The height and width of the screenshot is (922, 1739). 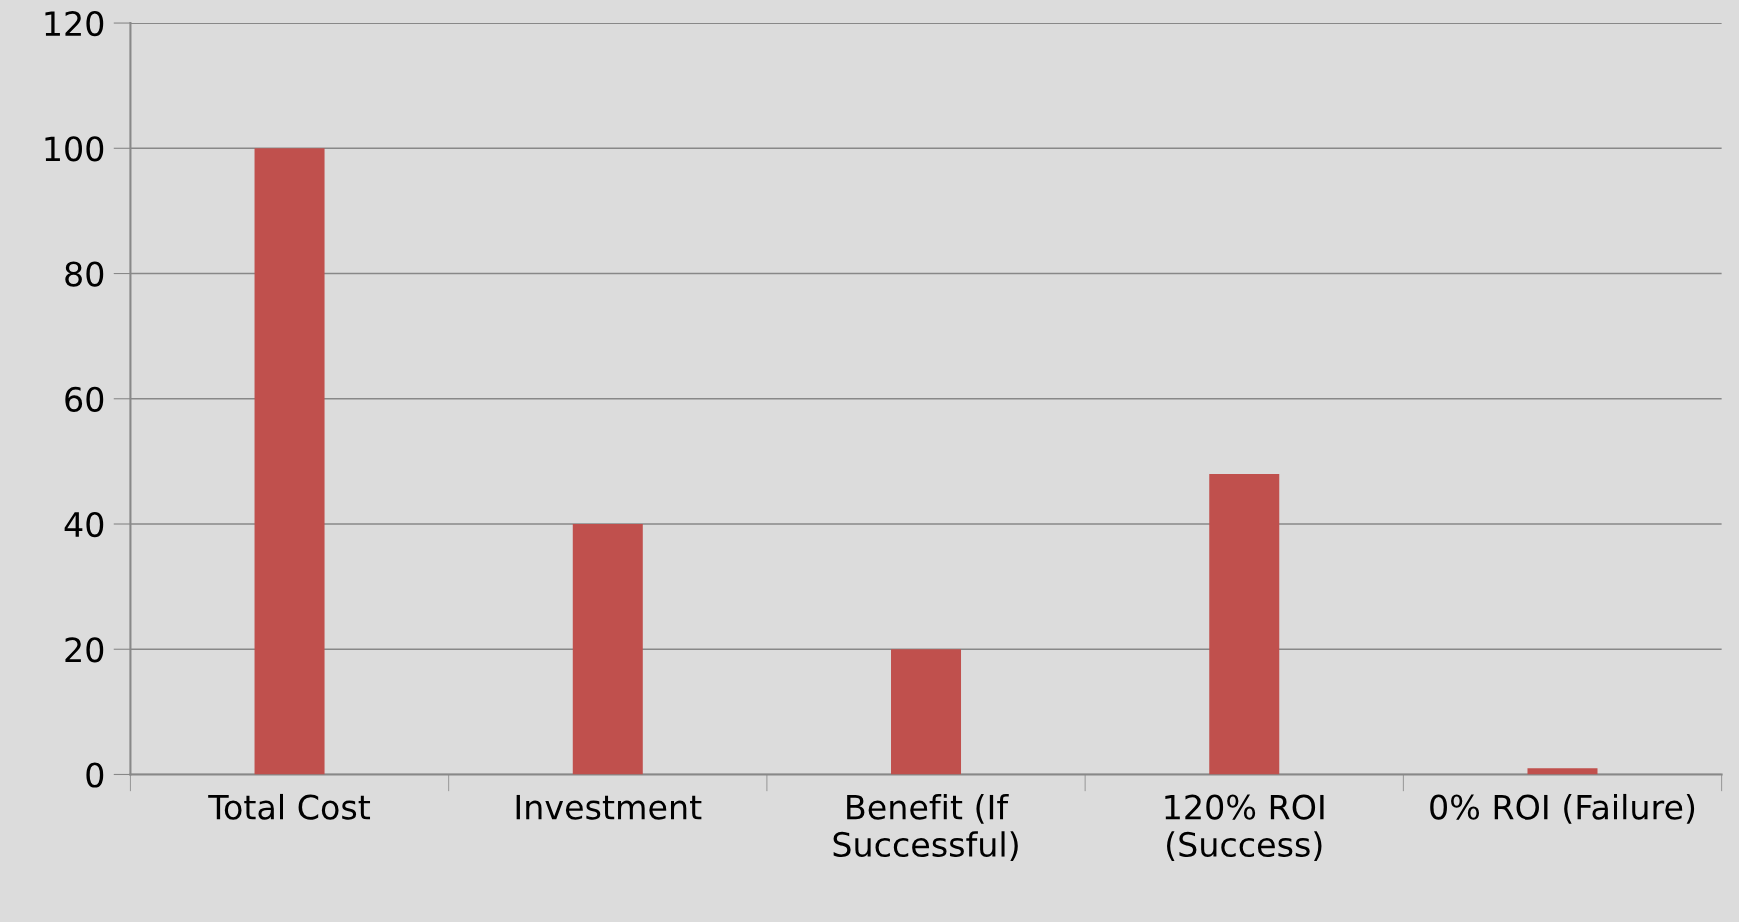 What do you see at coordinates (84, 274) in the screenshot?
I see `y-tick-label: 80` at bounding box center [84, 274].